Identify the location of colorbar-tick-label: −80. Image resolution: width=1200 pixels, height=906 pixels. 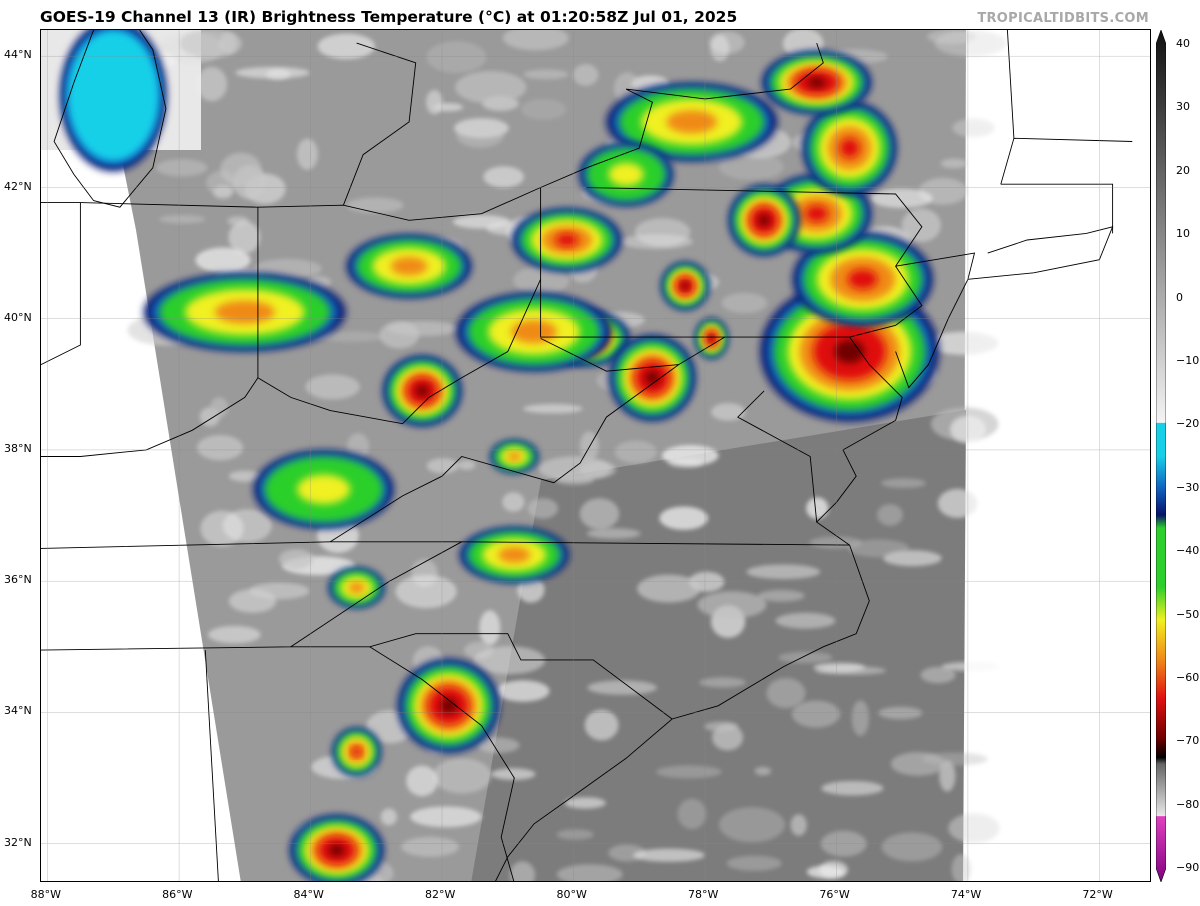
(1188, 804).